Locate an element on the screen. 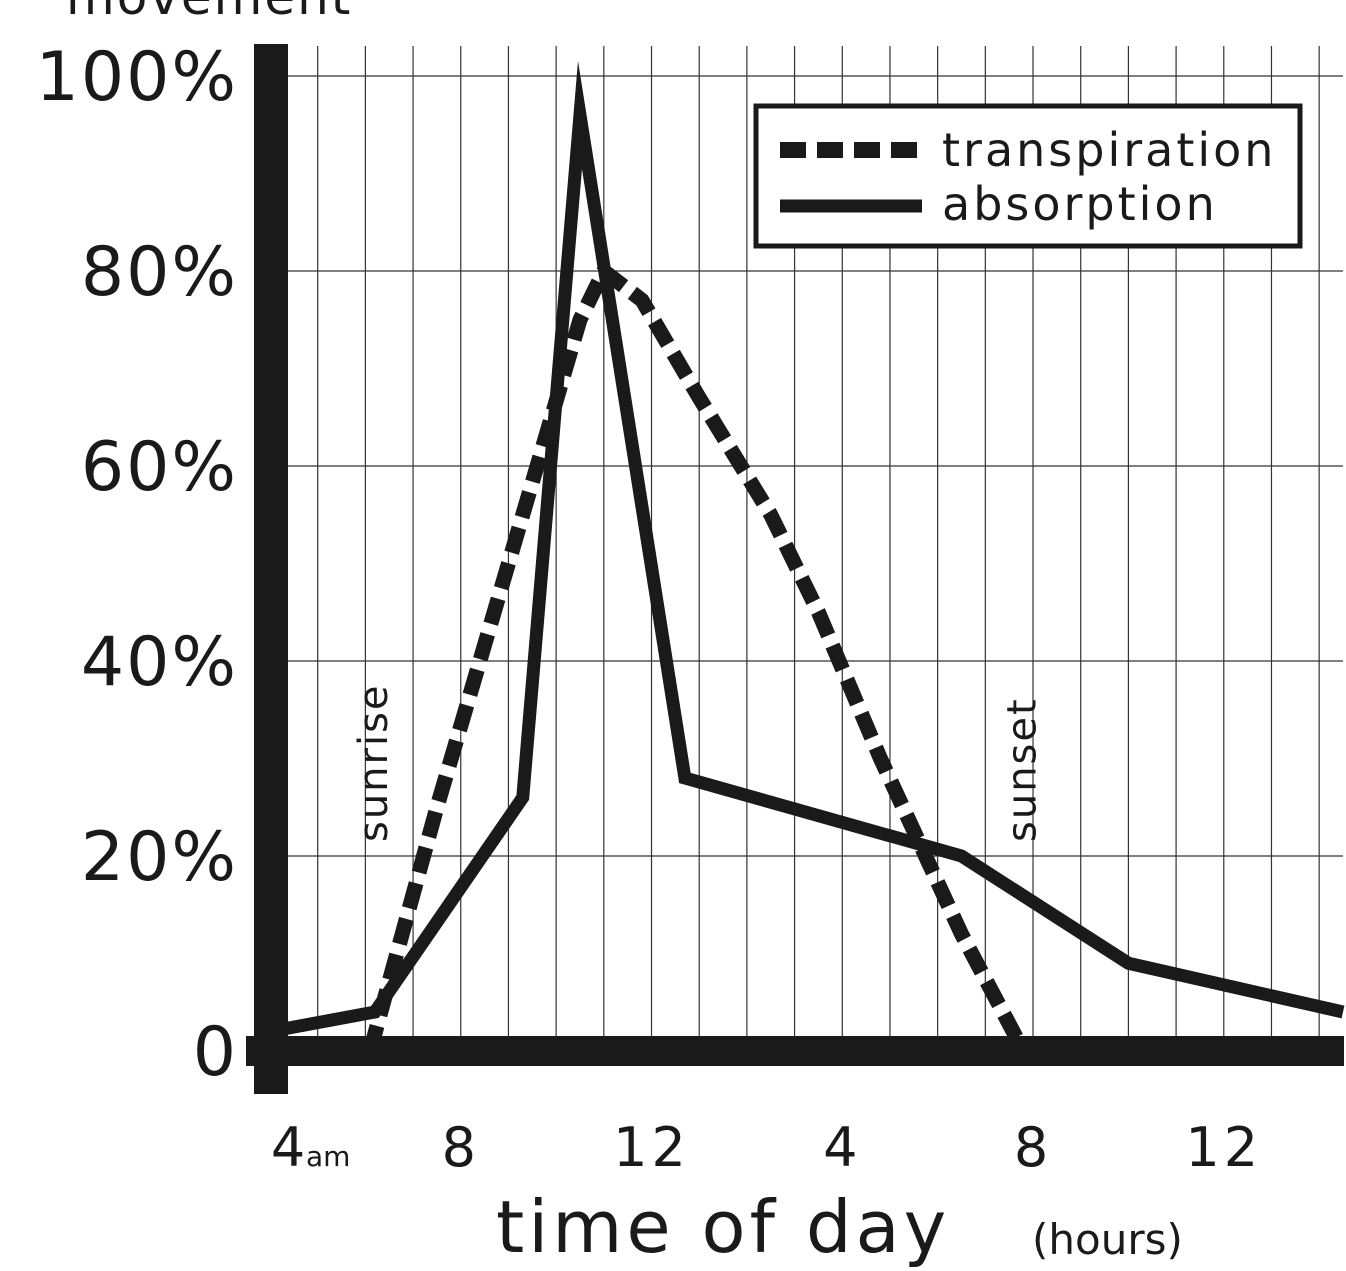  y-axis-label: movement is located at coordinates (209, 13).